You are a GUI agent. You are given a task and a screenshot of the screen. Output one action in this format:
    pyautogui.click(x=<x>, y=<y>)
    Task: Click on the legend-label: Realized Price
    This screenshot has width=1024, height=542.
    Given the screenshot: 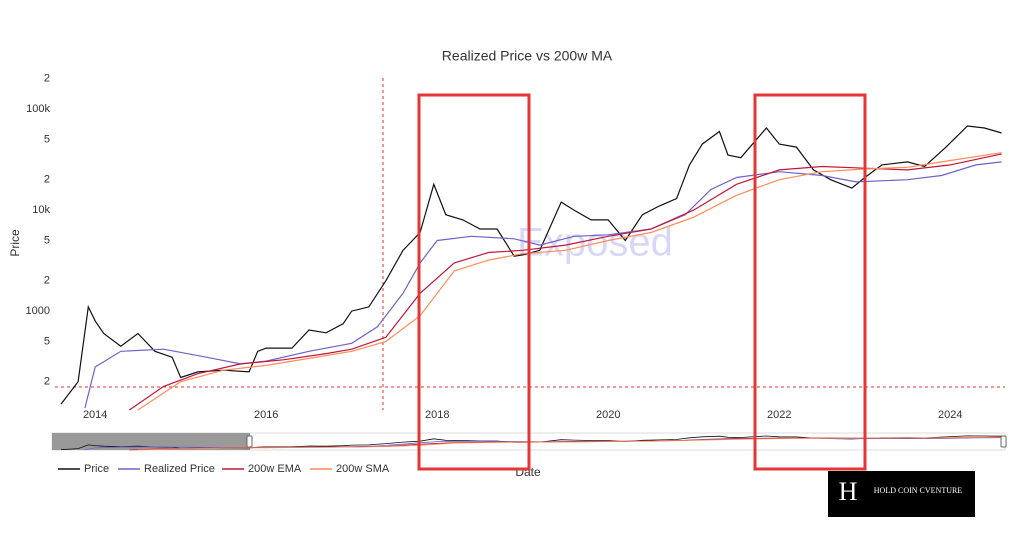 What is the action you would take?
    pyautogui.click(x=179, y=469)
    